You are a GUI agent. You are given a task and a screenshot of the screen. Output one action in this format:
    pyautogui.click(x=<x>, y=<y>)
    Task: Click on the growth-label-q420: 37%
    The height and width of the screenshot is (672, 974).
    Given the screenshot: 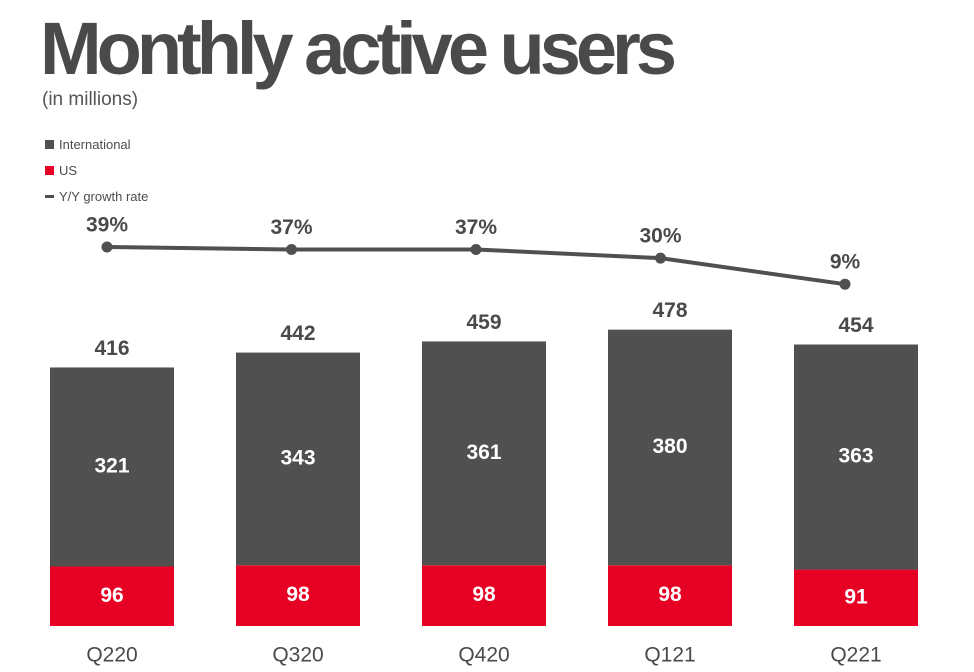 What is the action you would take?
    pyautogui.click(x=476, y=227)
    